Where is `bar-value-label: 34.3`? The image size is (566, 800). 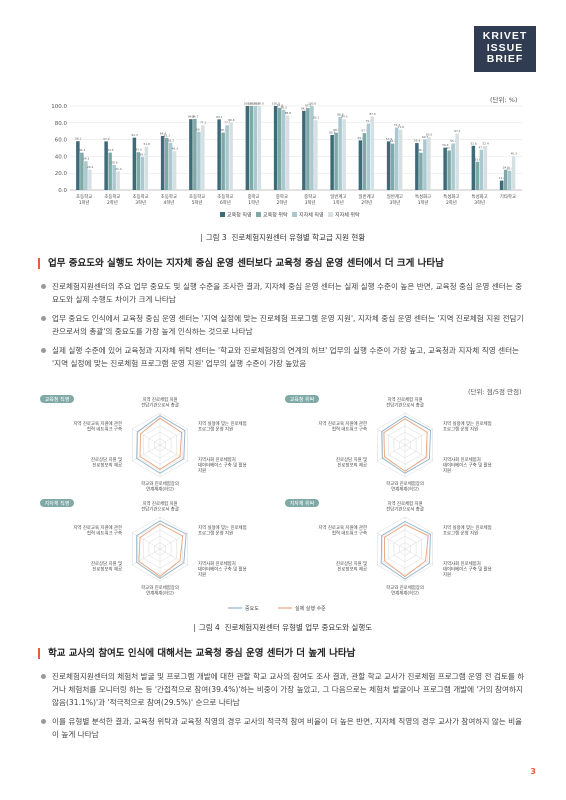 bar-value-label: 34.3 is located at coordinates (86, 159).